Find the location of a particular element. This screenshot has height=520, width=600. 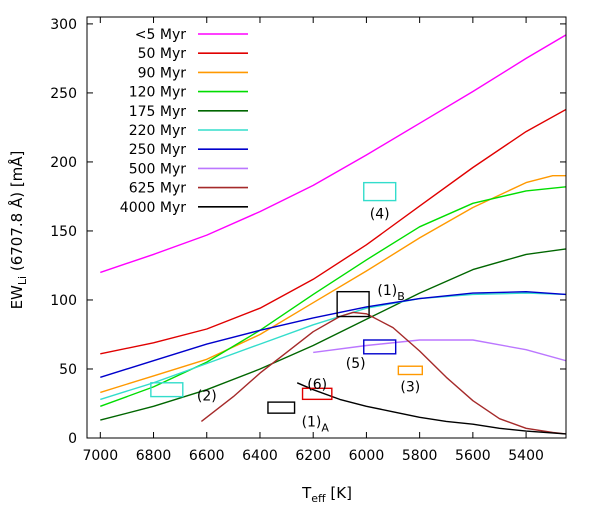

x-tick-label: 5600 is located at coordinates (473, 456).